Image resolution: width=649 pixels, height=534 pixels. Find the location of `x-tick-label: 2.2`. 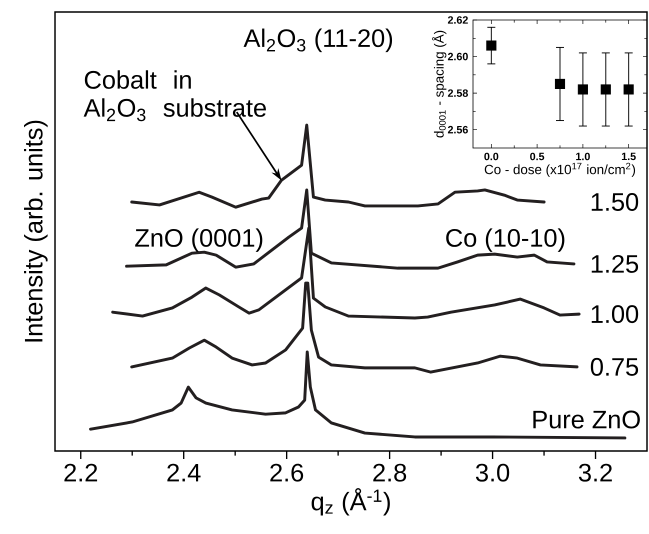

x-tick-label: 2.2 is located at coordinates (81, 473).